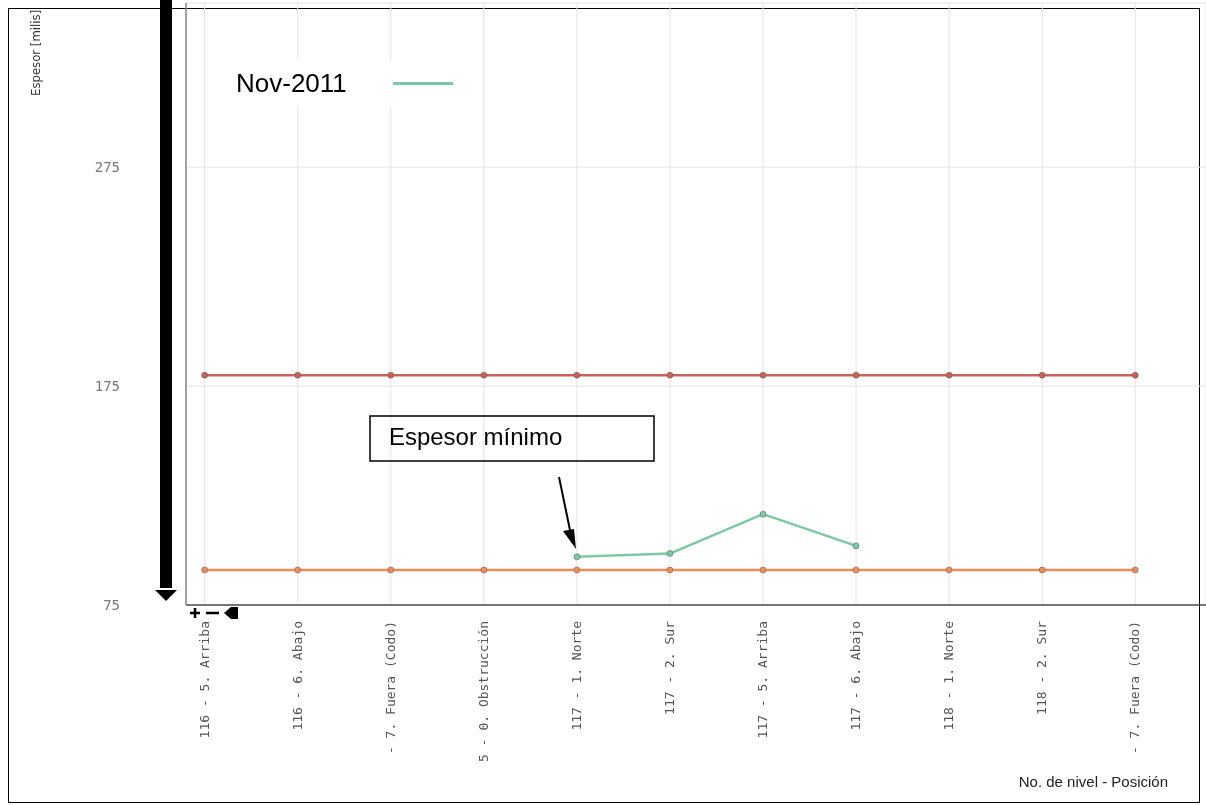 This screenshot has height=805, width=1206. I want to click on x-axis-title: No. de nivel - Posición, so click(1093, 781).